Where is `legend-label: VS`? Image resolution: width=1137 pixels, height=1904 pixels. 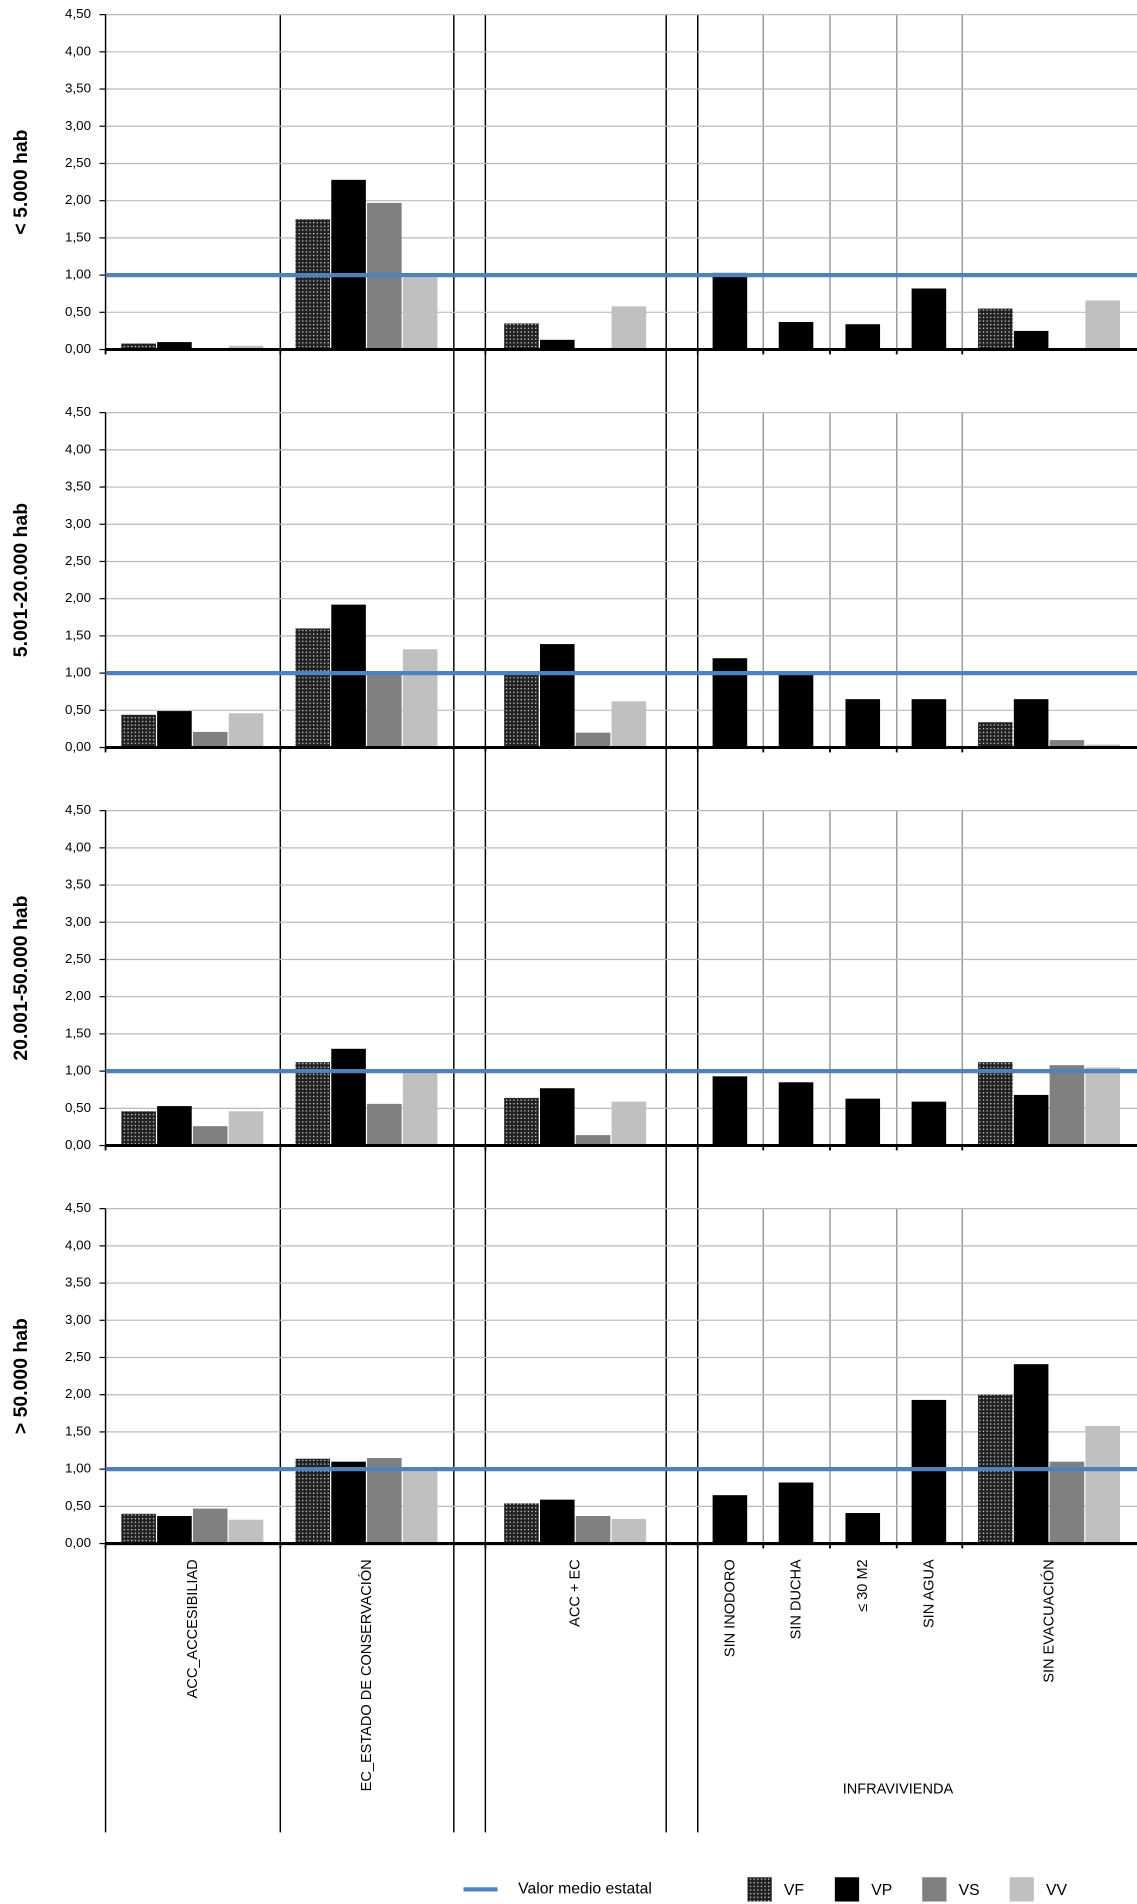 legend-label: VS is located at coordinates (969, 1890).